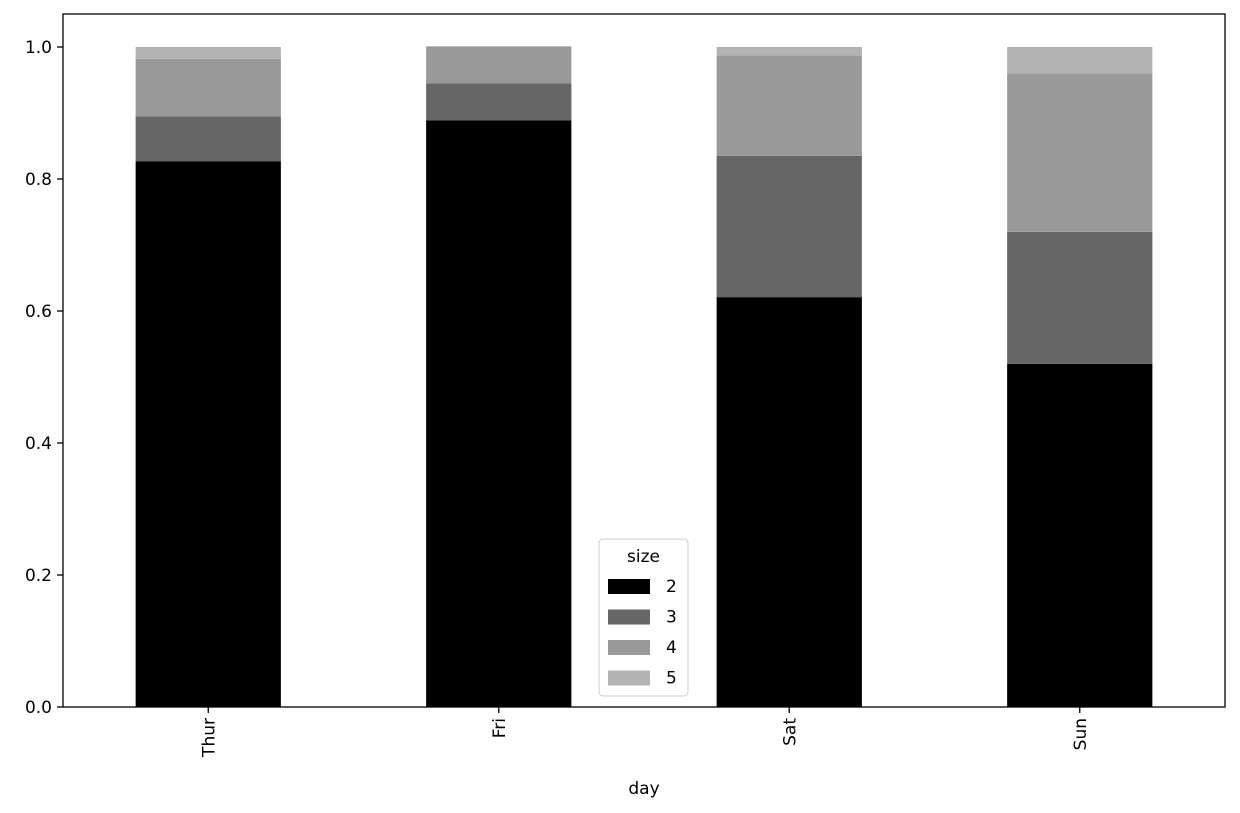  What do you see at coordinates (44, 378) in the screenshot?
I see `y-axis: 0.0 0.2 0.4 0.6 0.8 1.0` at bounding box center [44, 378].